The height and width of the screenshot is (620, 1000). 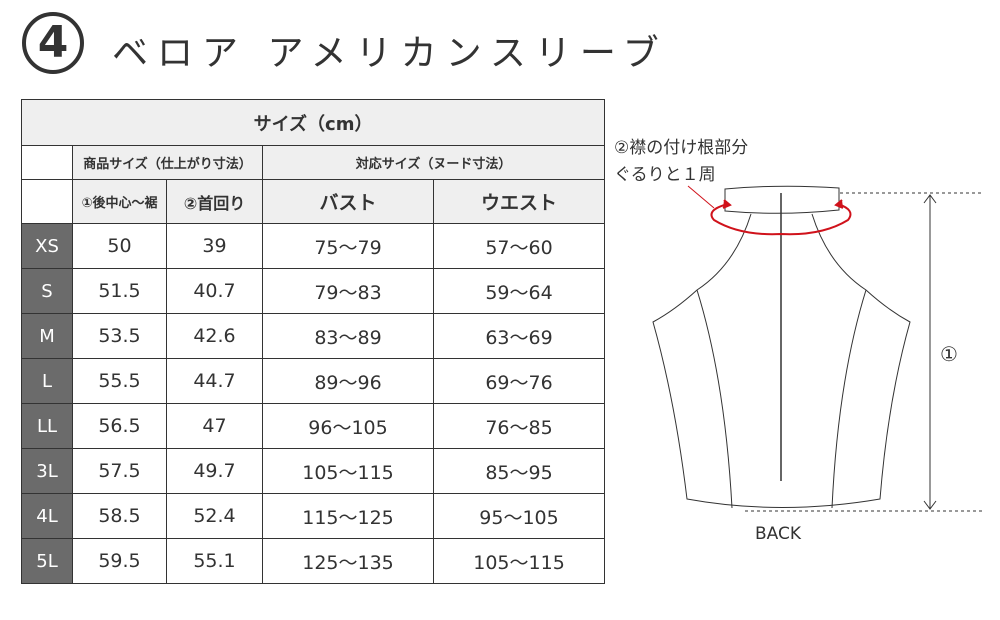 What do you see at coordinates (214, 561) in the screenshot?
I see `neck-cell: 55.1` at bounding box center [214, 561].